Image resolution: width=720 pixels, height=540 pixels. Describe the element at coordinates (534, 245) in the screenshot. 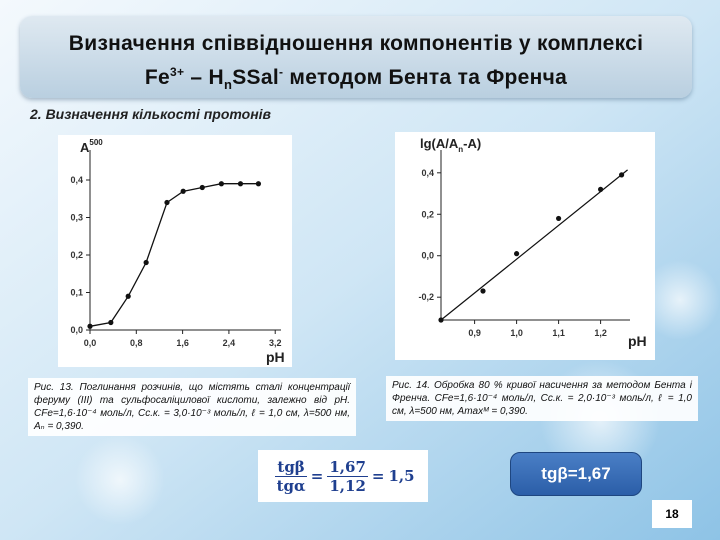

I see `trend-line` at that location.